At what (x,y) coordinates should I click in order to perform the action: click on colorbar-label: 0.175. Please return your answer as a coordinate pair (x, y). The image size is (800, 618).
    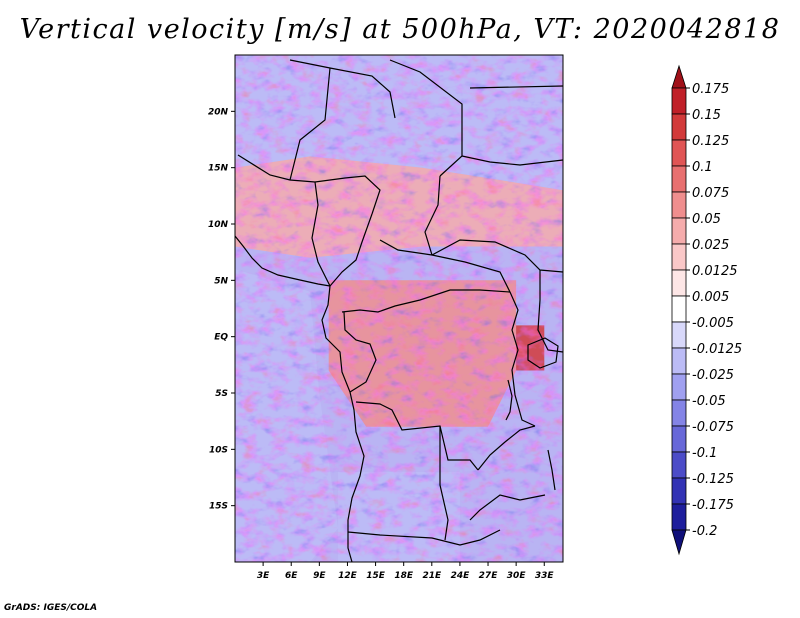
    Looking at the image, I should click on (710, 89).